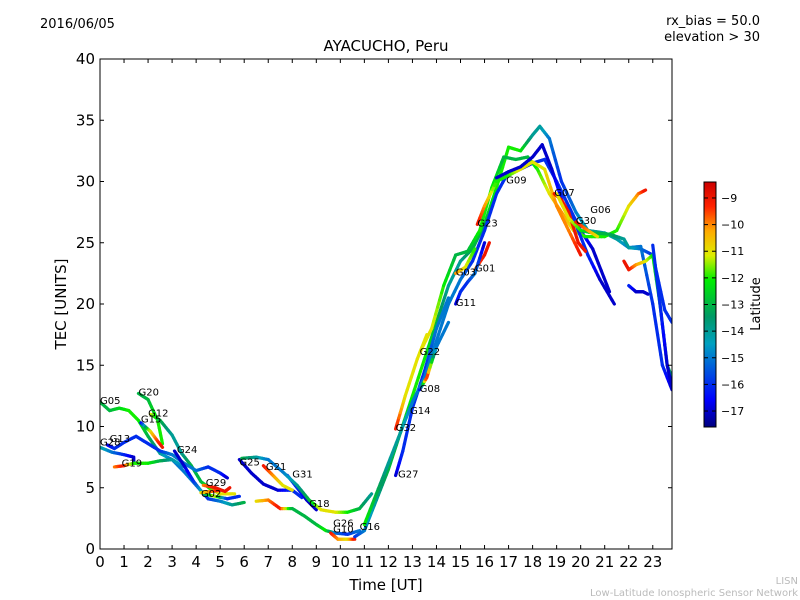  What do you see at coordinates (516, 181) in the screenshot?
I see `satellite-label: G09` at bounding box center [516, 181].